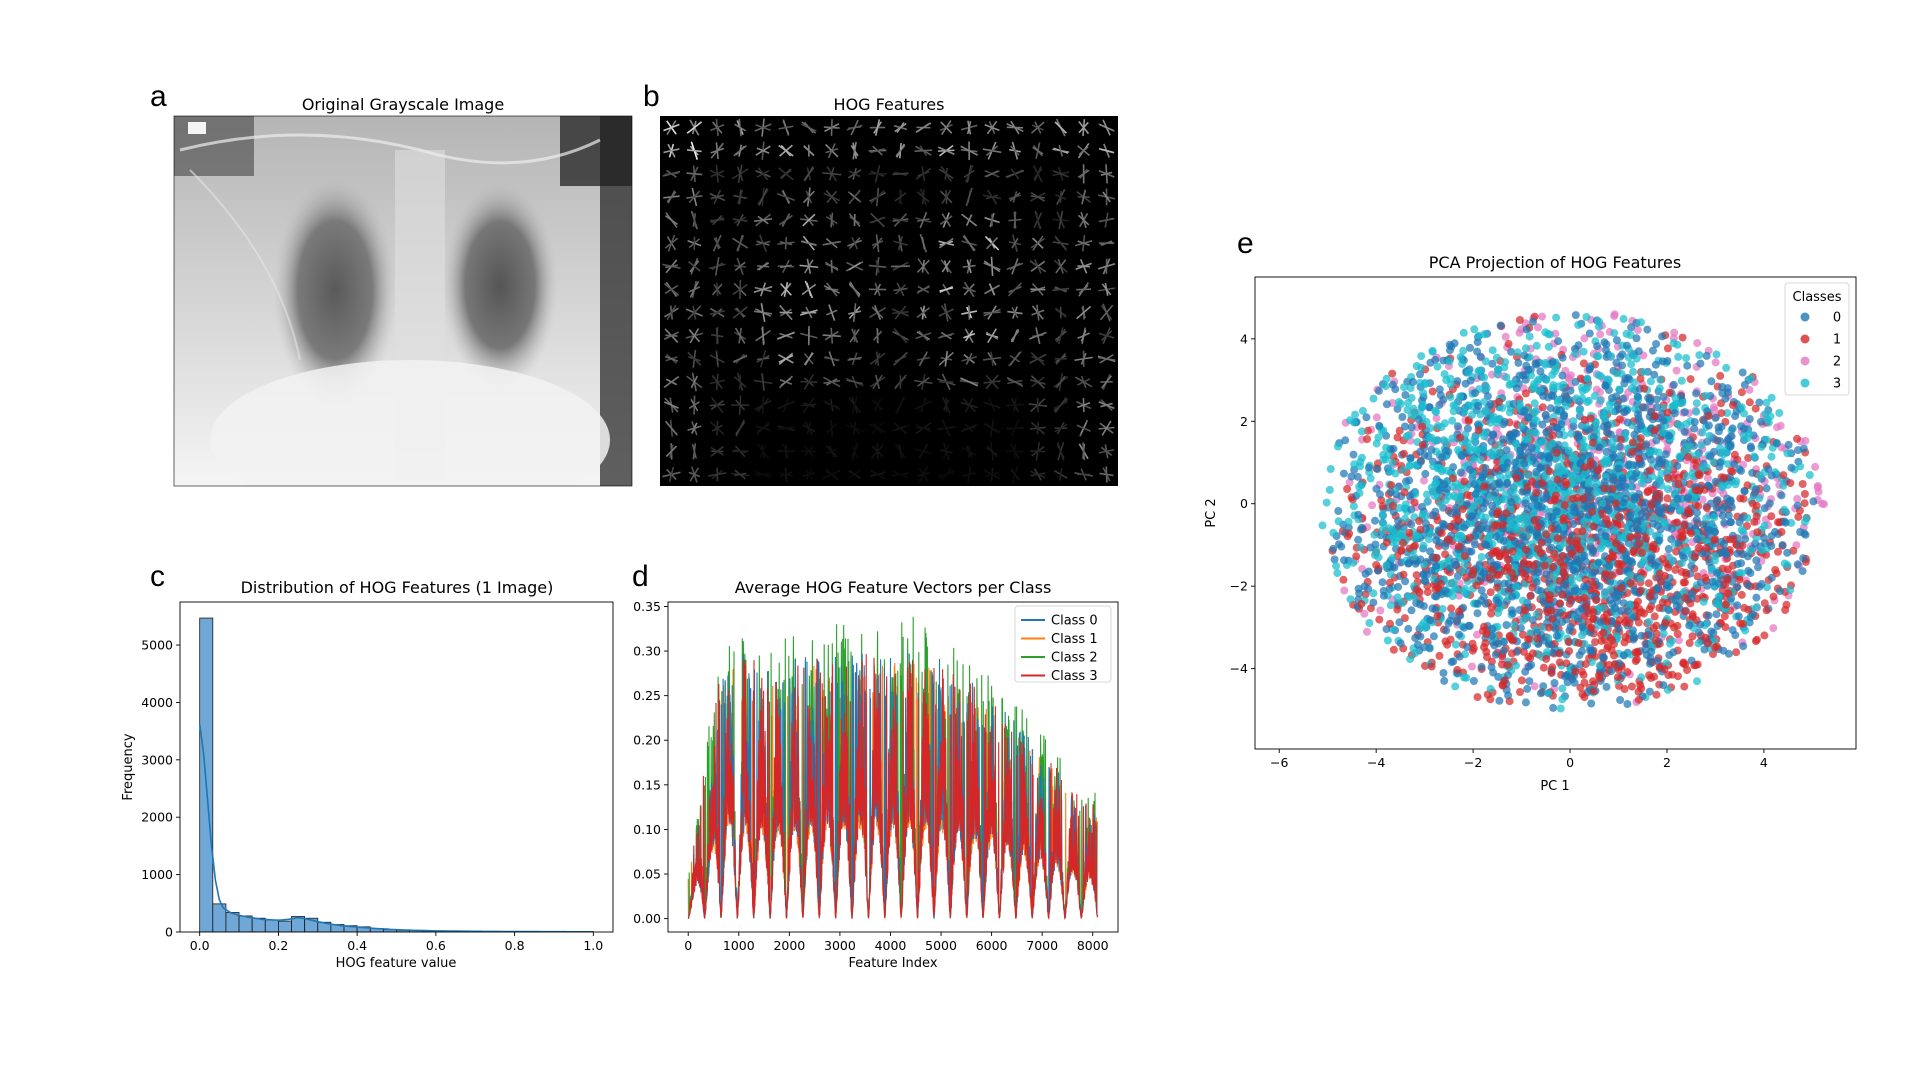 Image resolution: width=1920 pixels, height=1080 pixels. Describe the element at coordinates (169, 932) in the screenshot. I see `panel-c-y-tick-label: 0` at that location.